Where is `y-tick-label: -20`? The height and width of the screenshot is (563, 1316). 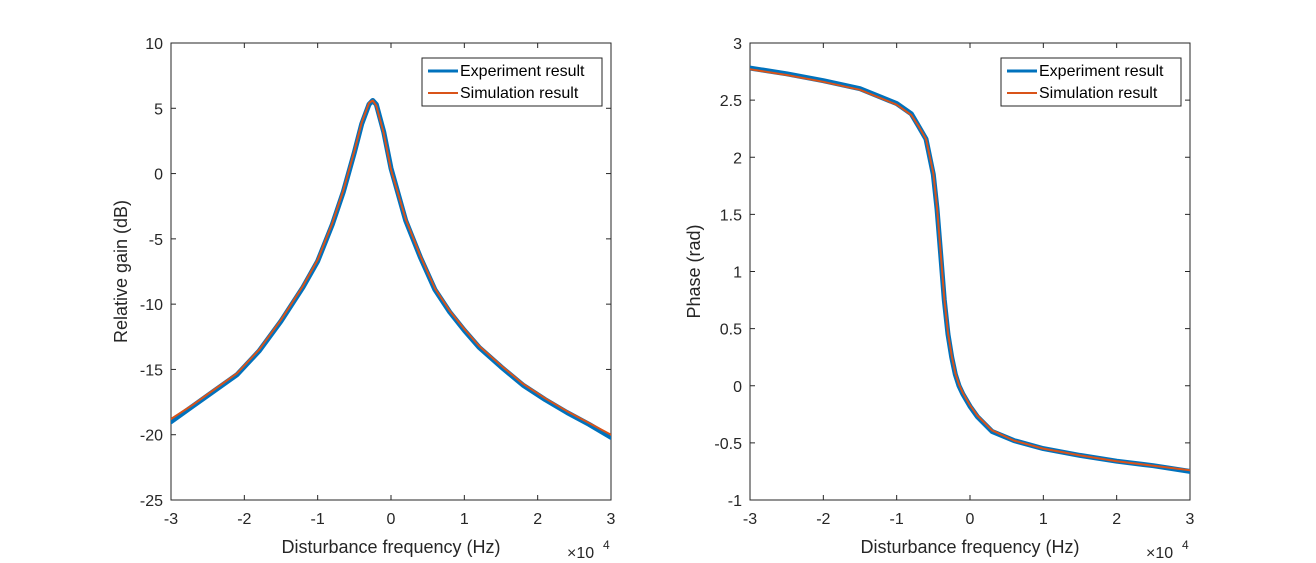
y-tick-label: -20 is located at coordinates (151, 436).